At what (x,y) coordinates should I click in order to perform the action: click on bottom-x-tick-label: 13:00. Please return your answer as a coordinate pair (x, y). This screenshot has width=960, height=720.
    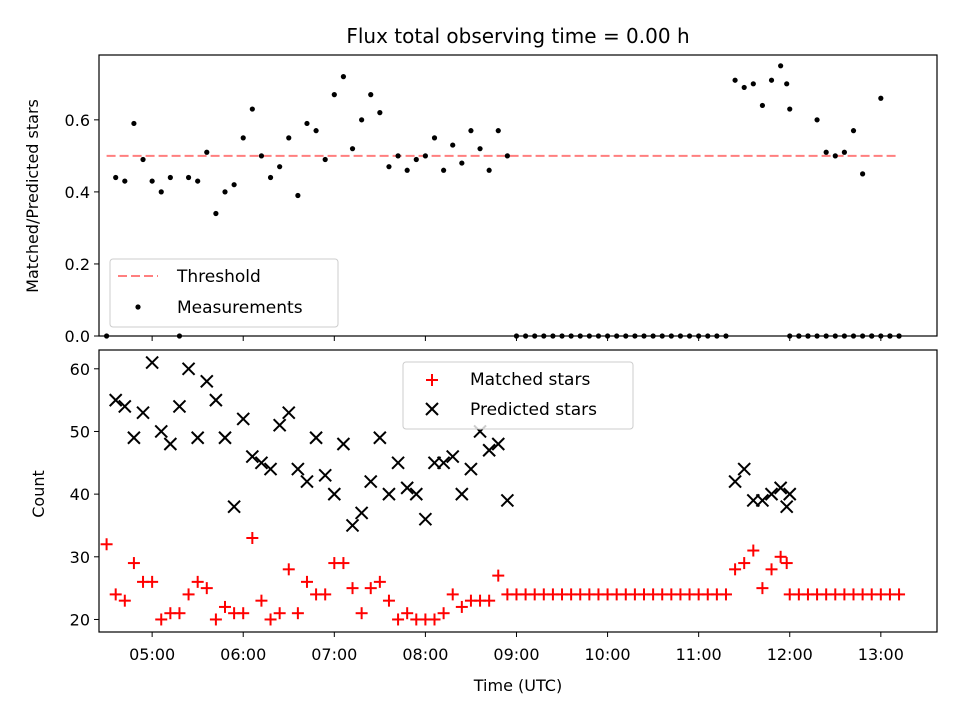
    Looking at the image, I should click on (881, 654).